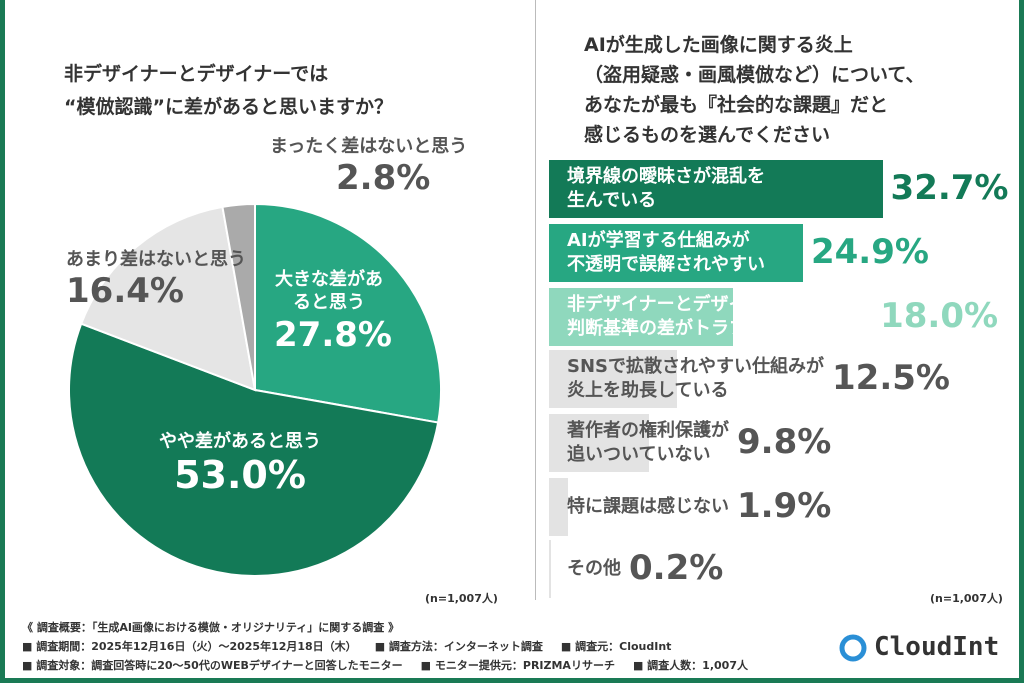  I want to click on bar-label: 非デザイナーとデザイナーの 判断基準の差がトラブルを生んでいる, so click(720, 316).